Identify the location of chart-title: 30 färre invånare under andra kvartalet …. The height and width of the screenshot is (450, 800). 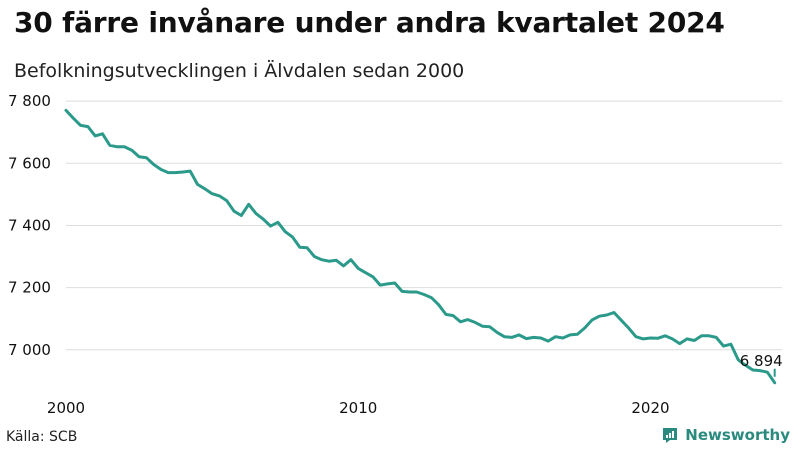
(369, 22).